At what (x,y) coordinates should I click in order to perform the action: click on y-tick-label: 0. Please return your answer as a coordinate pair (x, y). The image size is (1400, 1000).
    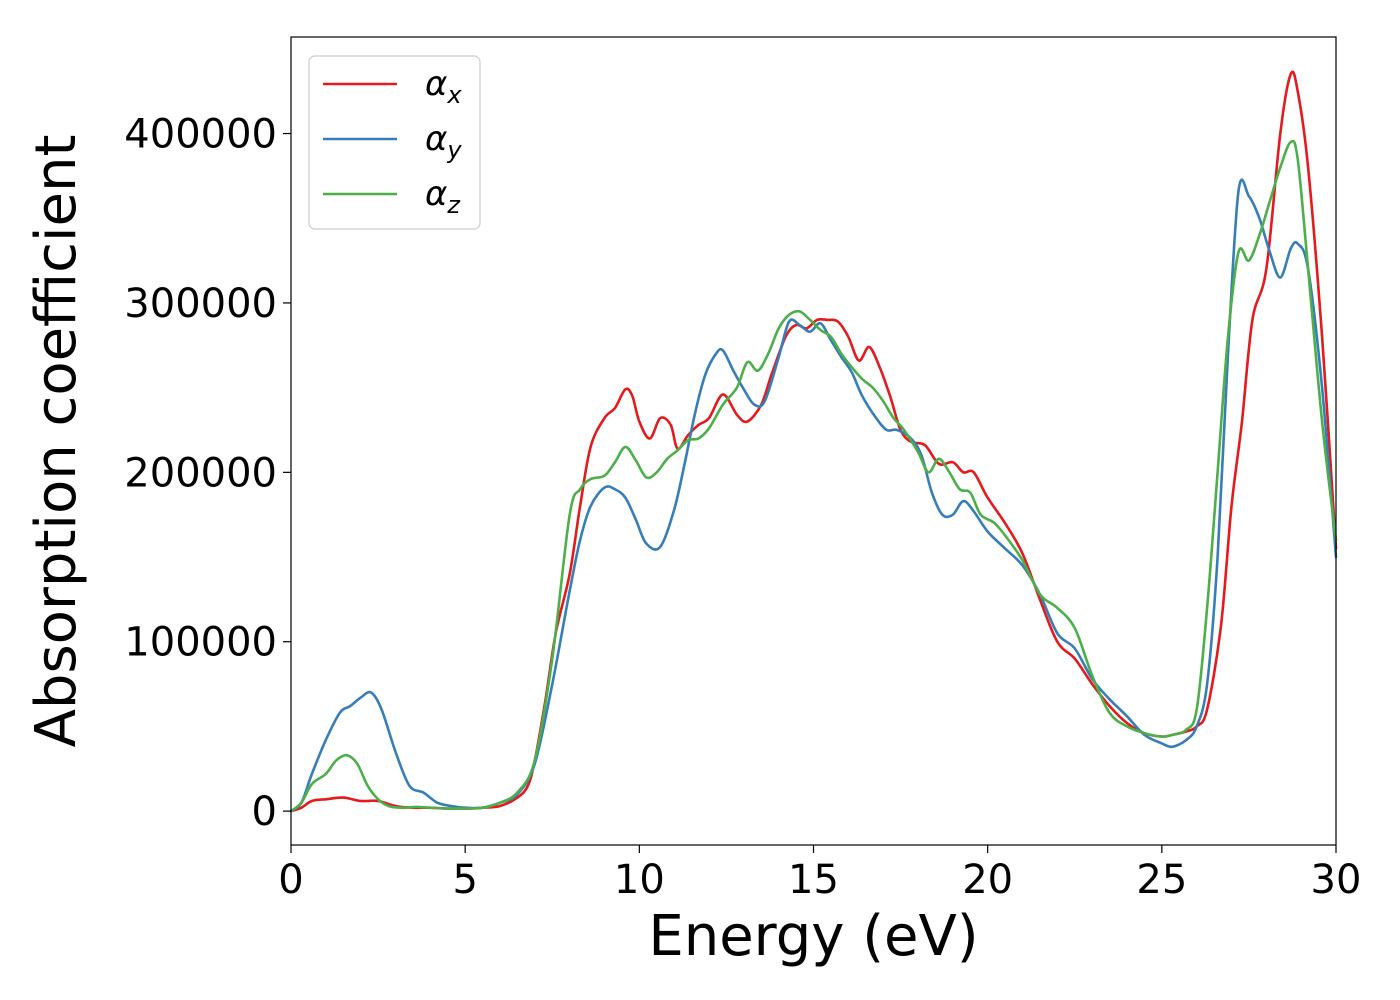
    Looking at the image, I should click on (264, 812).